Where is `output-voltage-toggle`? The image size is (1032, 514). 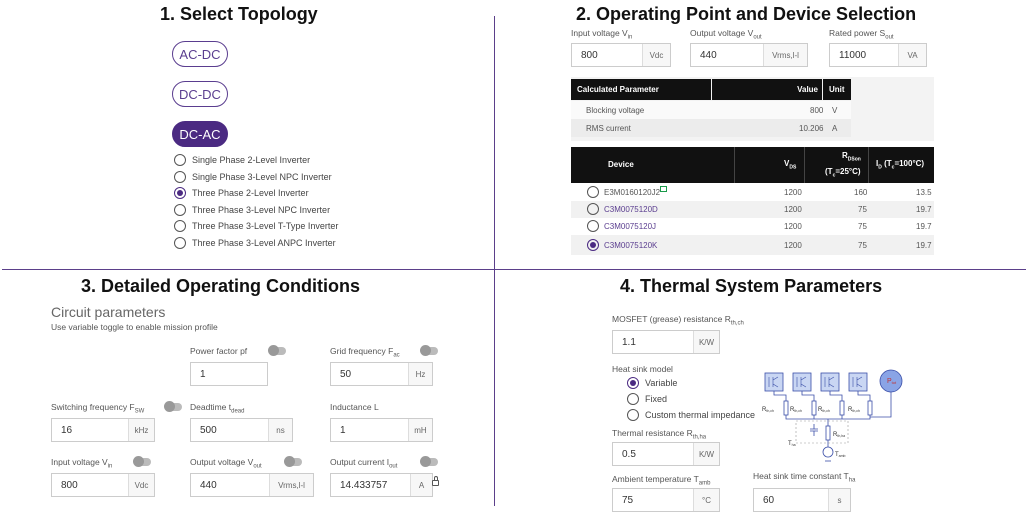 output-voltage-toggle is located at coordinates (293, 461).